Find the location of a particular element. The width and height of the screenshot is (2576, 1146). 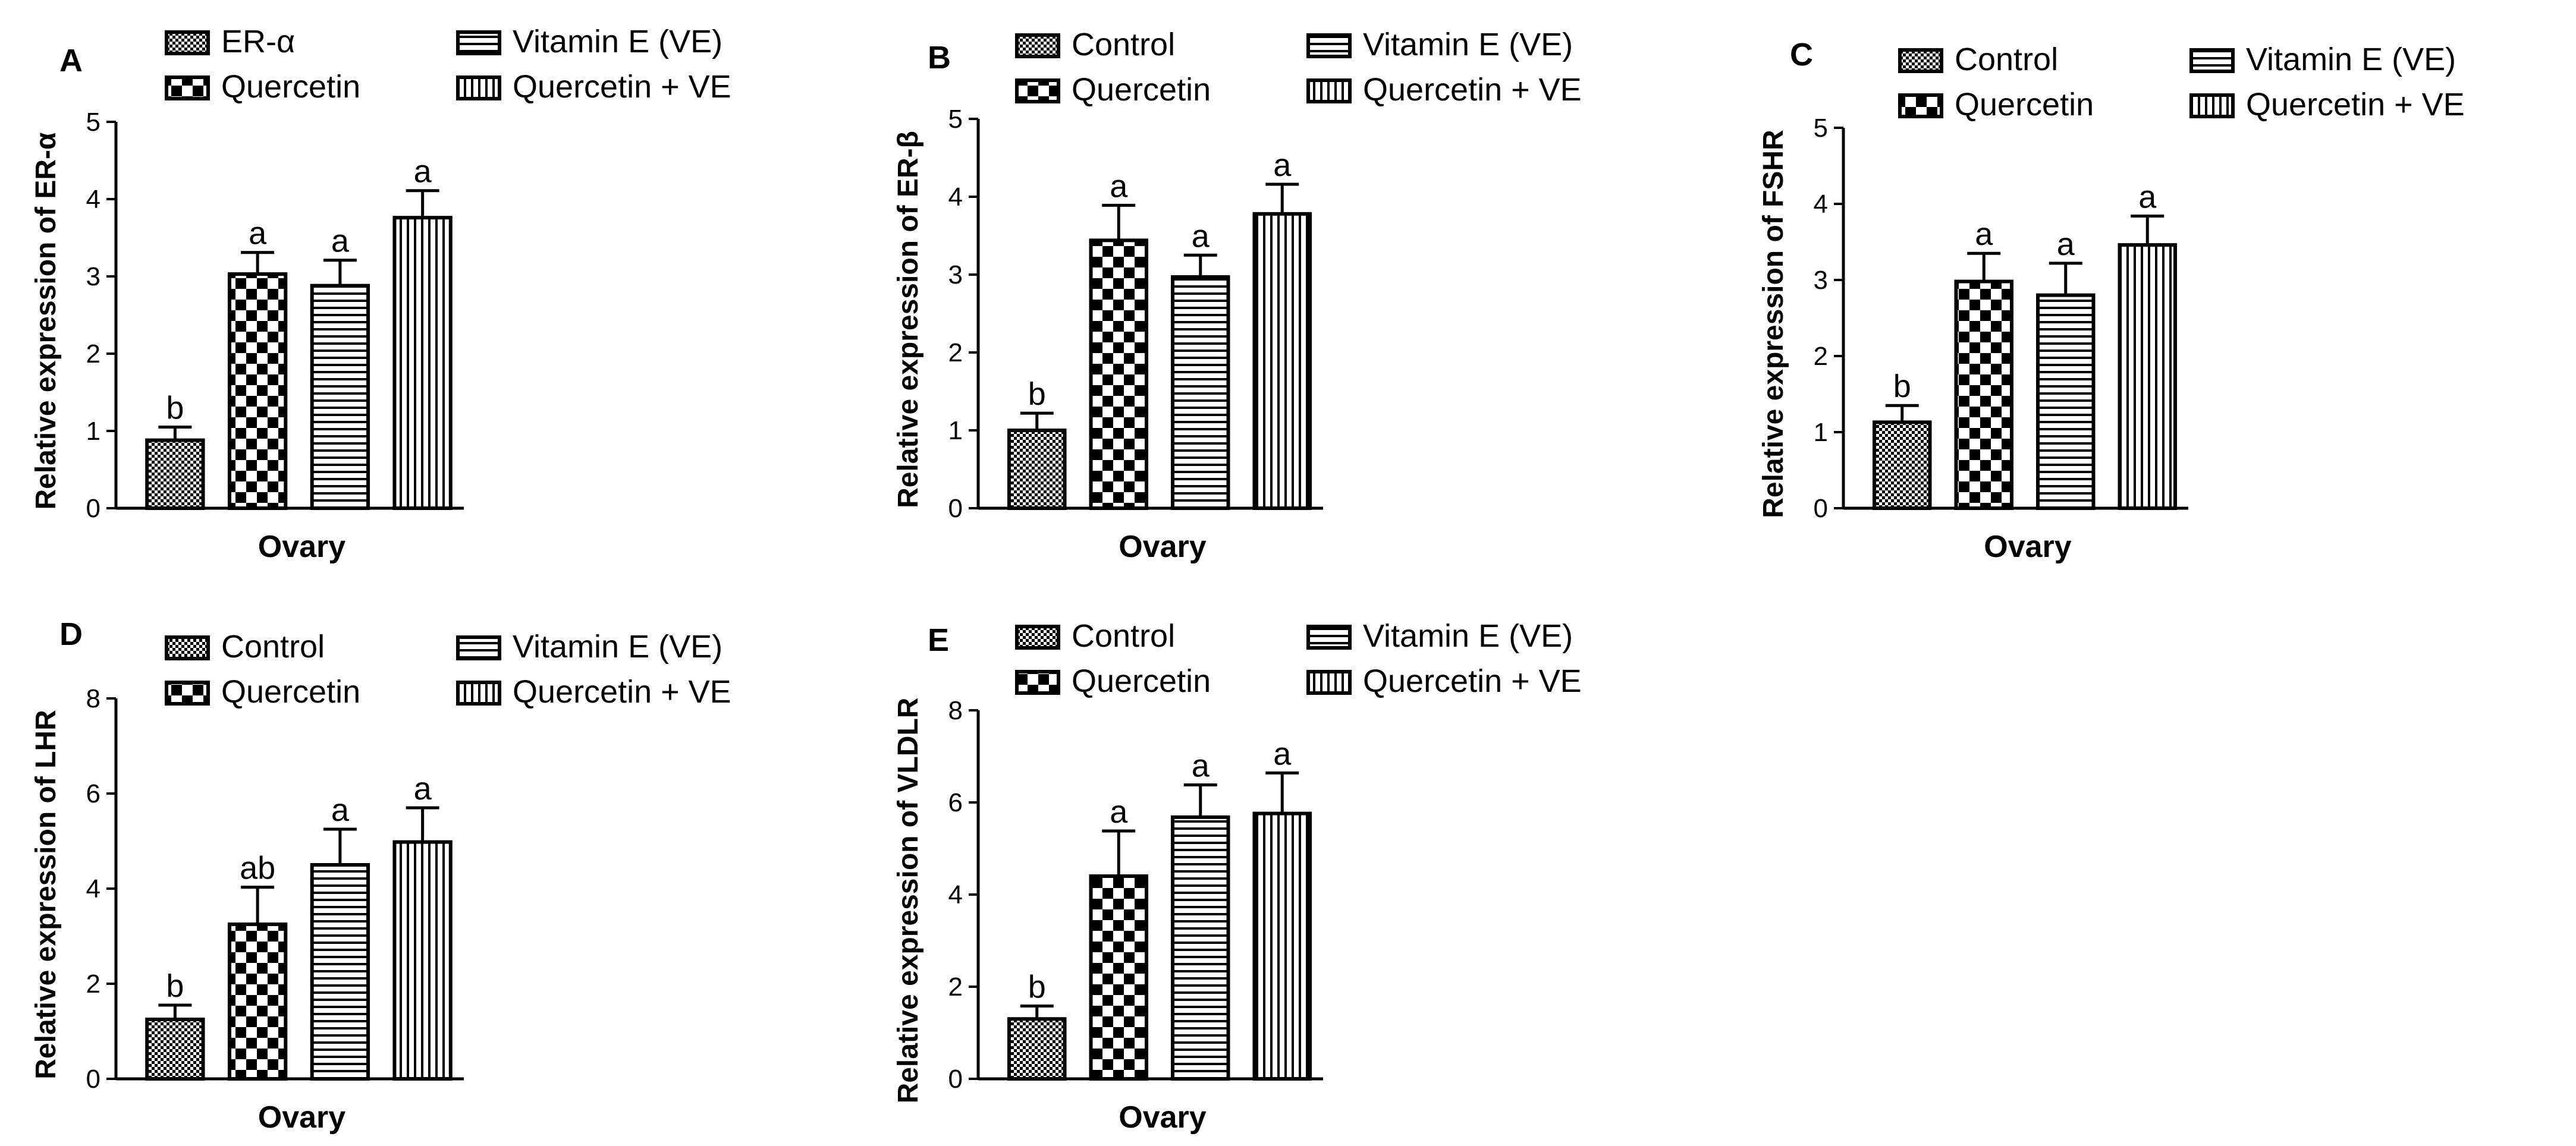

y-axis-title: Relative expression of LHR is located at coordinates (46, 894).